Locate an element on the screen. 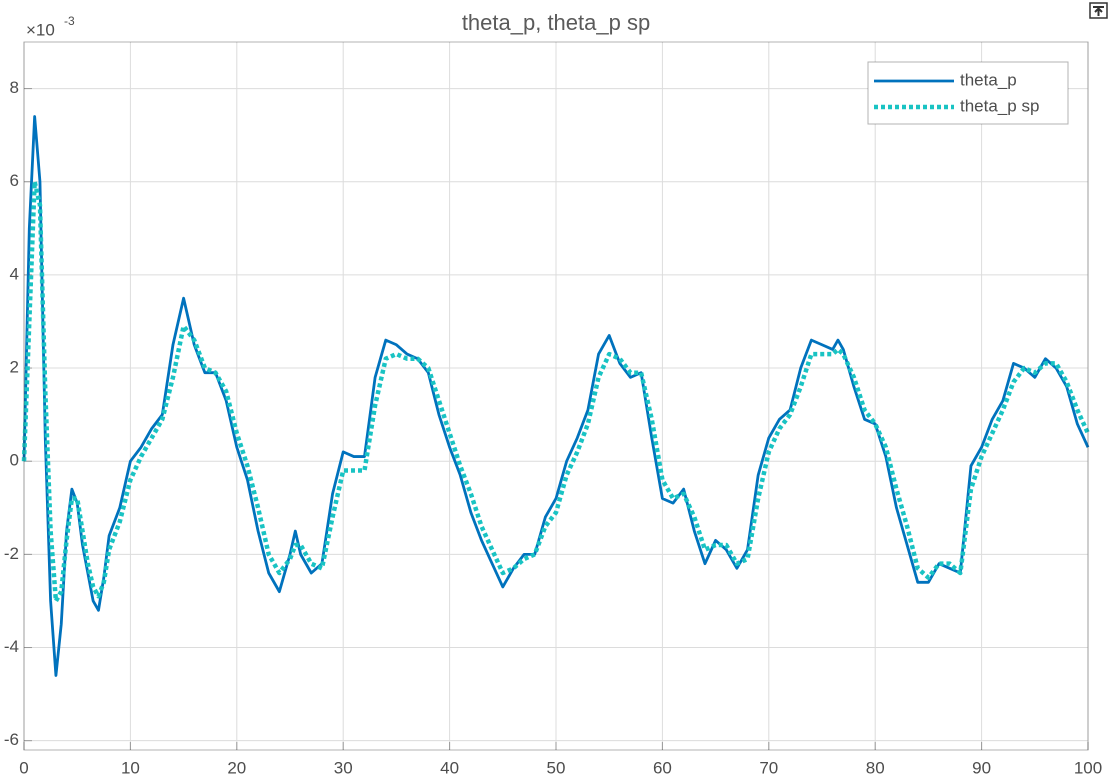 The width and height of the screenshot is (1110, 781). x-tick-label: 20 is located at coordinates (236, 767).